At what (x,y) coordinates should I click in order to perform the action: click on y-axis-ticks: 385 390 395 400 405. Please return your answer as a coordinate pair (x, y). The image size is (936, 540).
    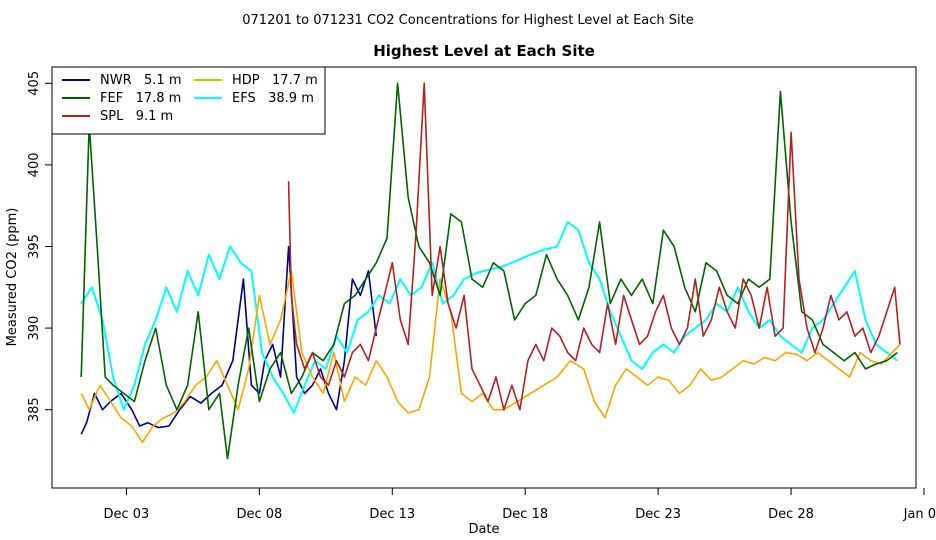
    Looking at the image, I should click on (39, 246).